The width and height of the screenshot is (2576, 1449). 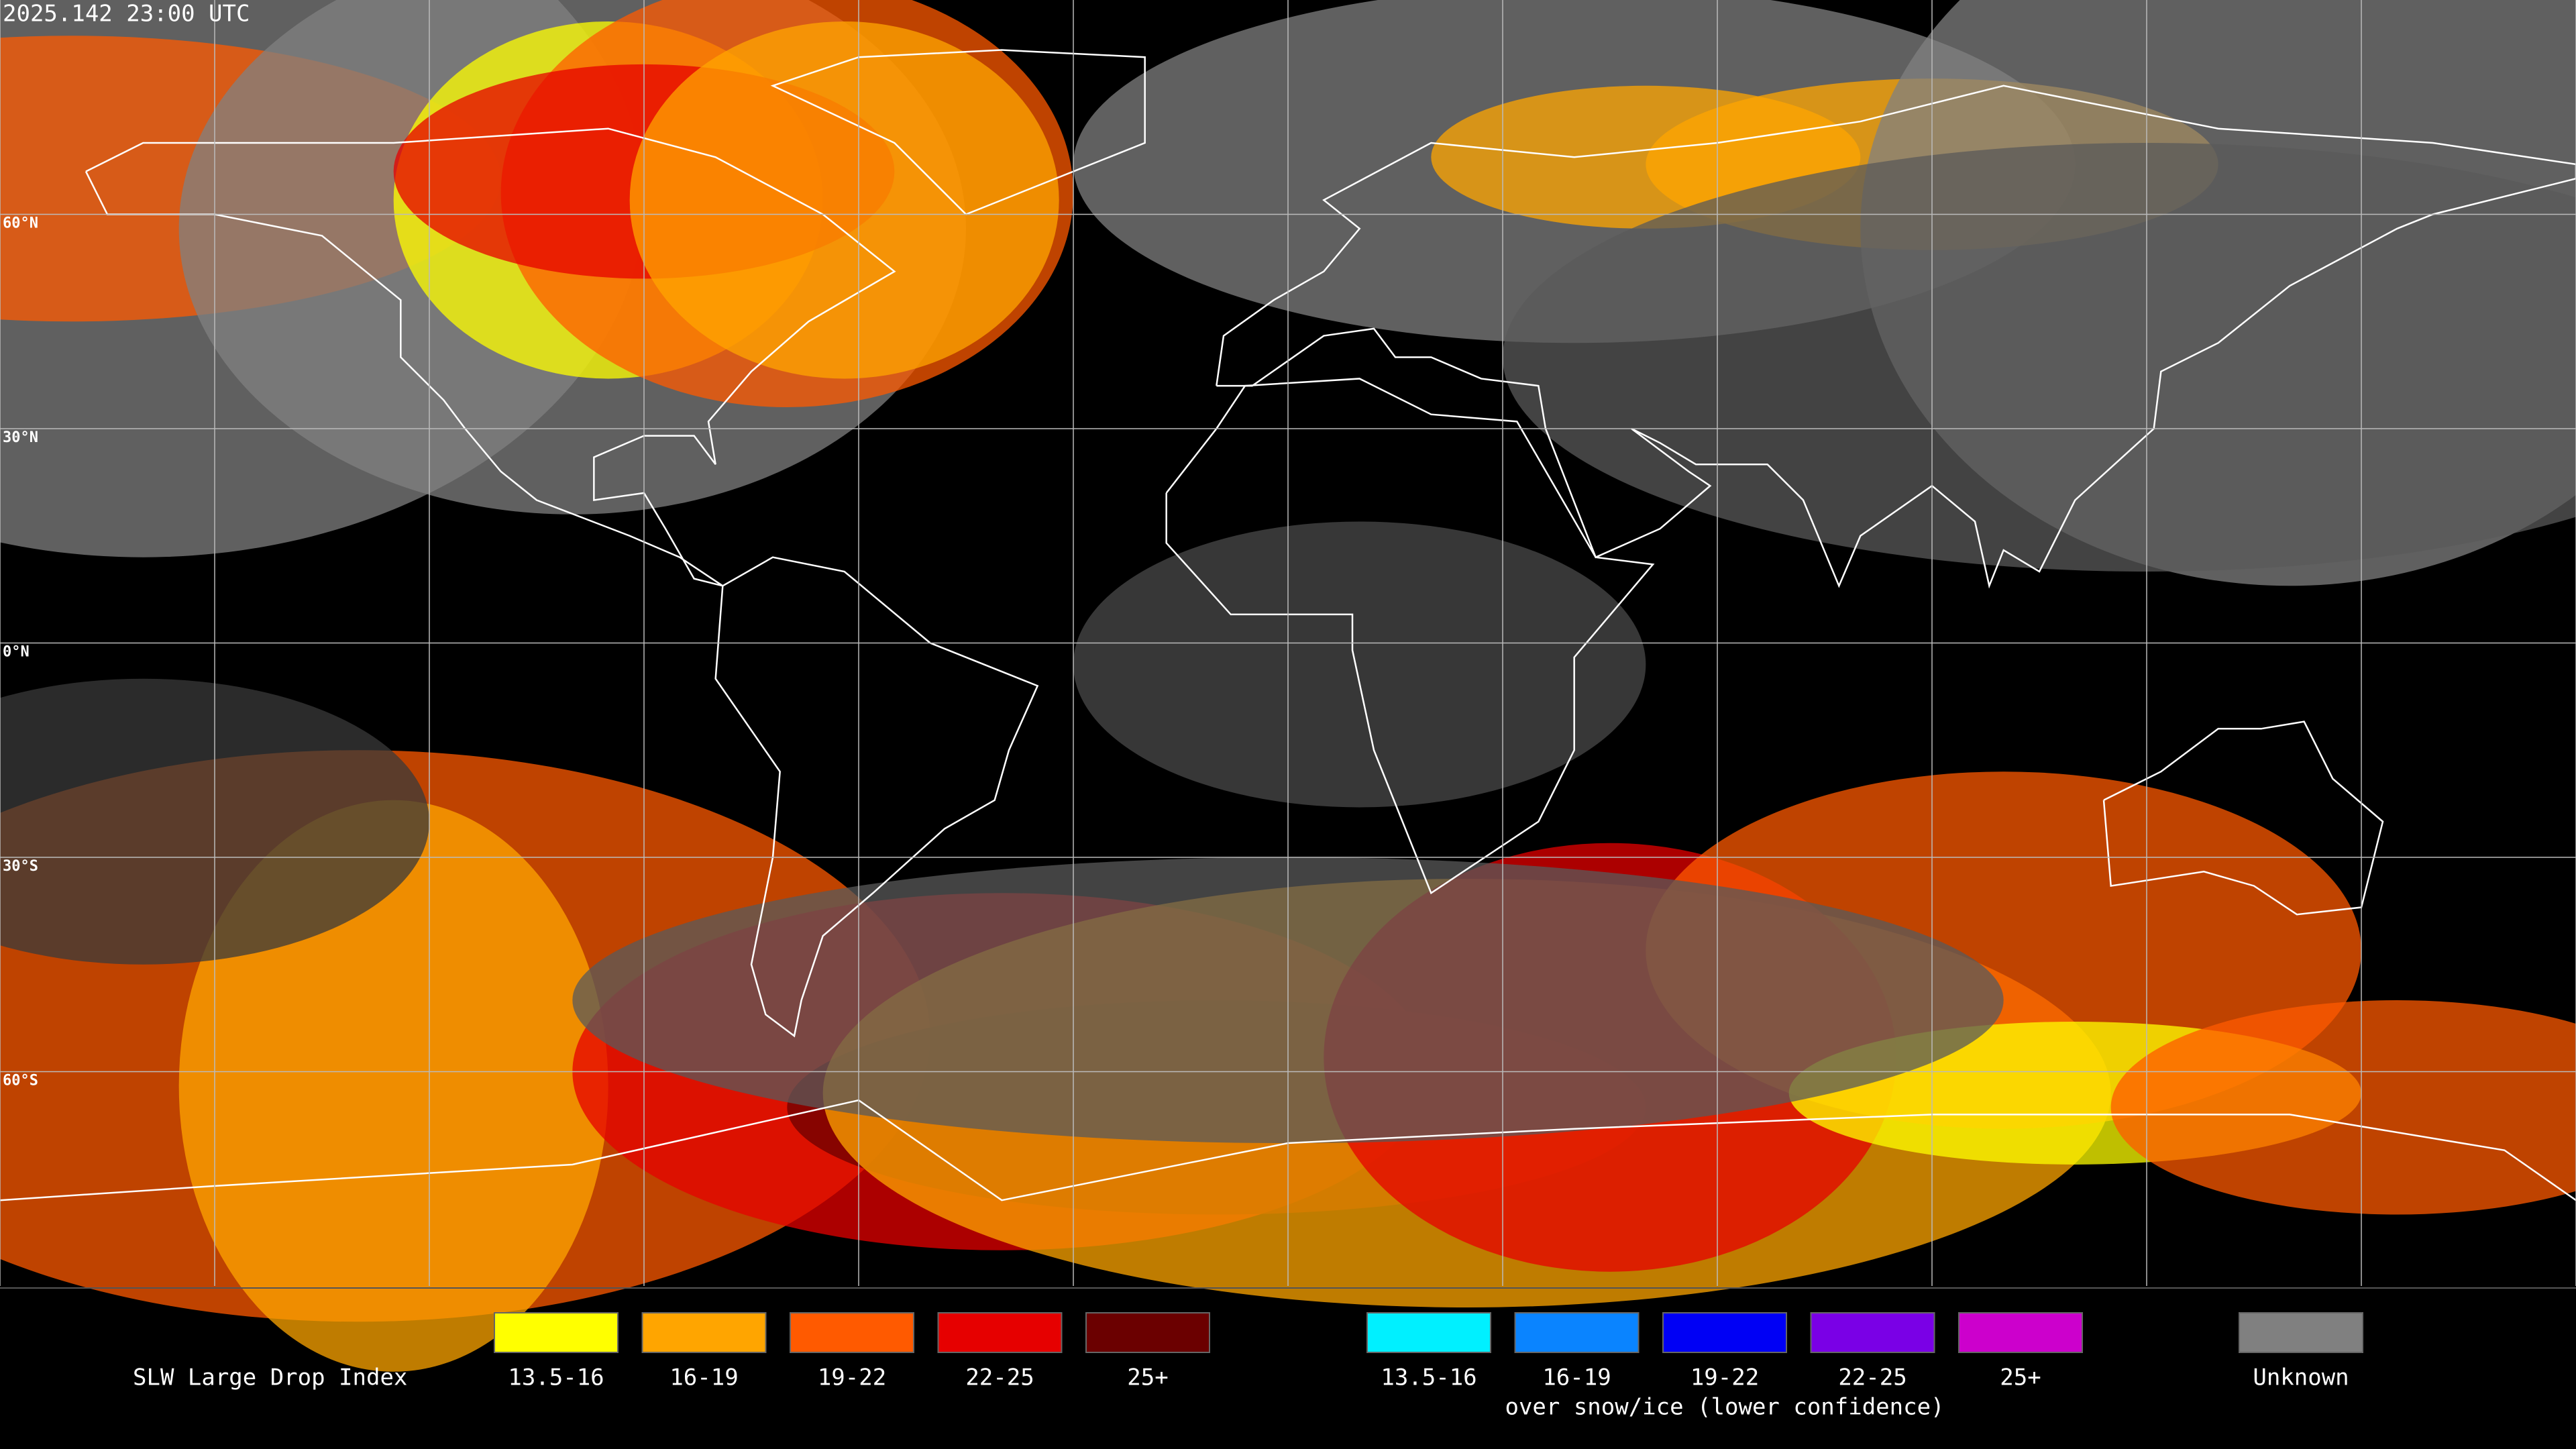 I want to click on latitude-label: 30°S, so click(x=20, y=866).